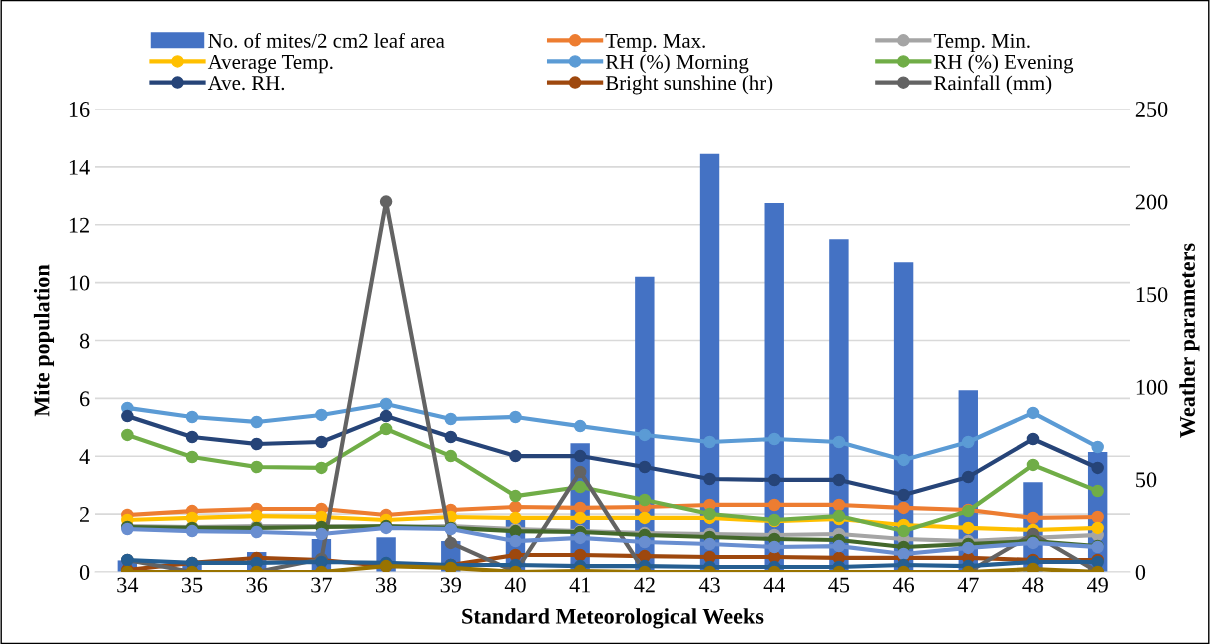 This screenshot has width=1210, height=644. I want to click on x-tick-label: 44, so click(774, 585).